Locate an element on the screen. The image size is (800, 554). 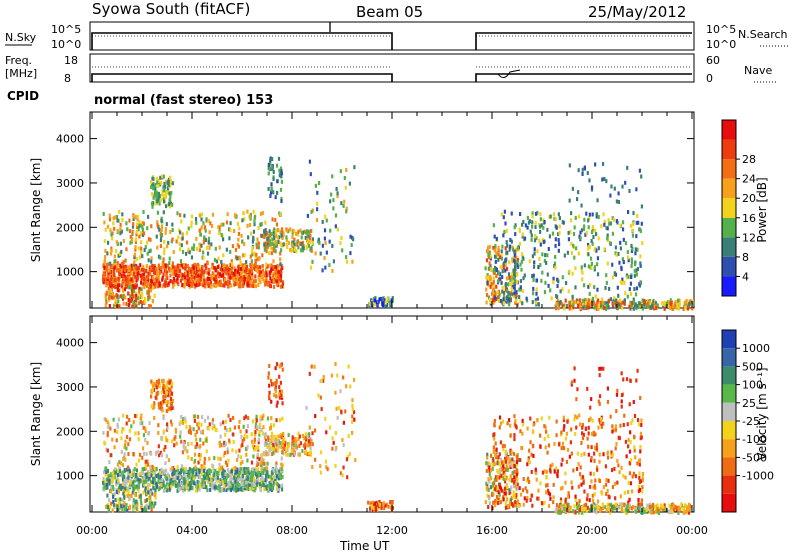
nsky-tick-bottom: 10^0 is located at coordinates (66, 44).